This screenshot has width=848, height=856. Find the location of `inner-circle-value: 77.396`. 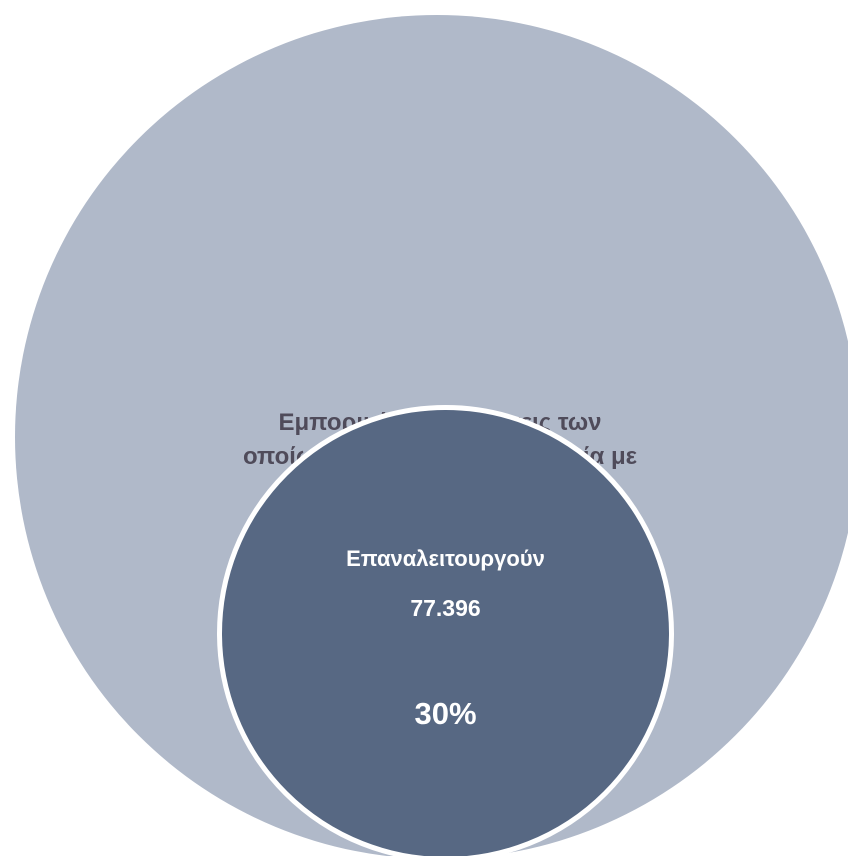

inner-circle-value: 77.396 is located at coordinates (445, 608).